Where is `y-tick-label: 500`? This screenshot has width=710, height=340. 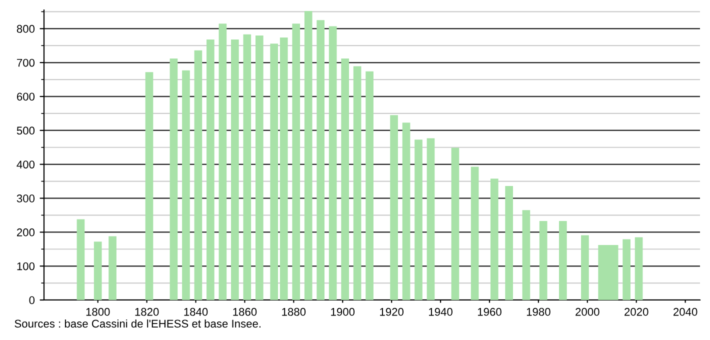 y-tick-label: 500 is located at coordinates (25, 130).